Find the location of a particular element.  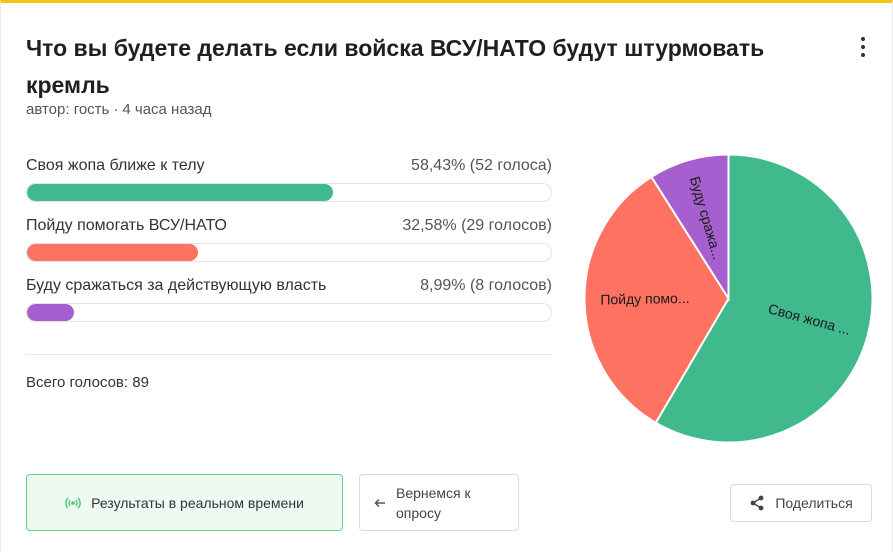

kebab-menu-icon is located at coordinates (863, 47).